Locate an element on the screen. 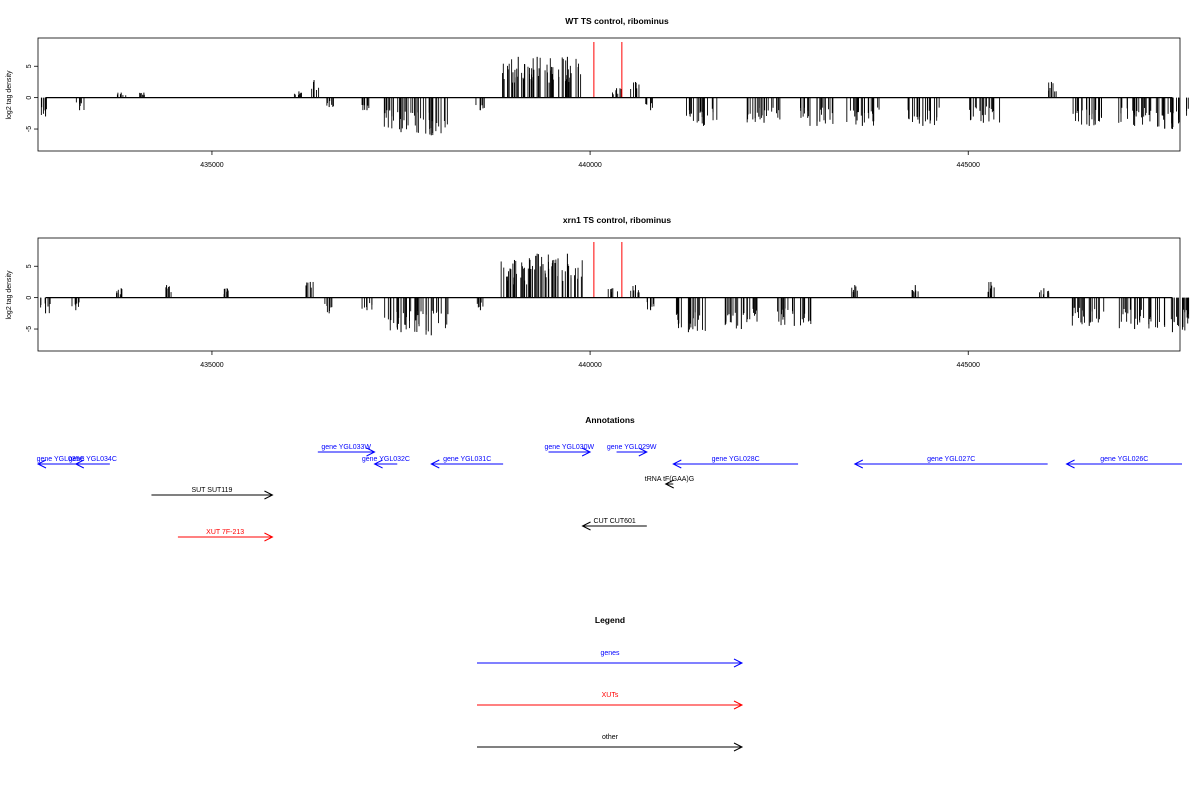  annotation-label: gene YGL031C is located at coordinates (467, 459).